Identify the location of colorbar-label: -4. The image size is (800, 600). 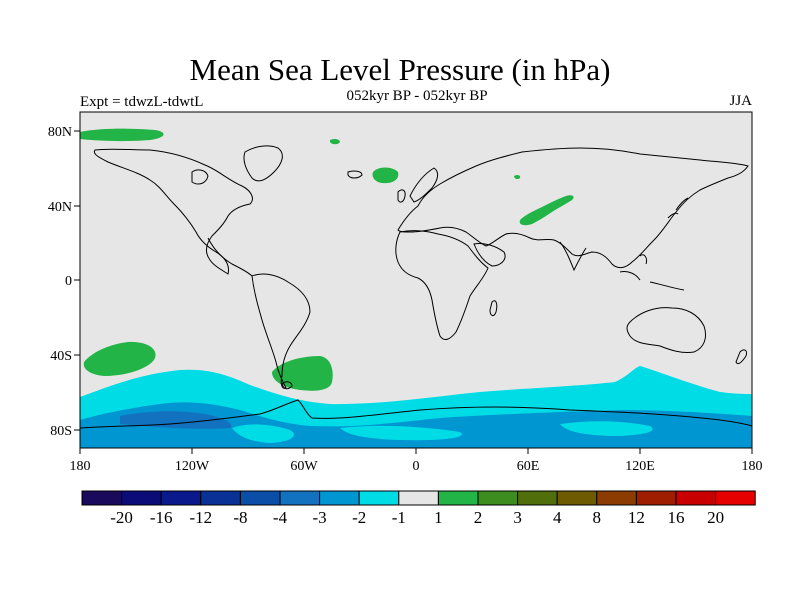
(280, 517).